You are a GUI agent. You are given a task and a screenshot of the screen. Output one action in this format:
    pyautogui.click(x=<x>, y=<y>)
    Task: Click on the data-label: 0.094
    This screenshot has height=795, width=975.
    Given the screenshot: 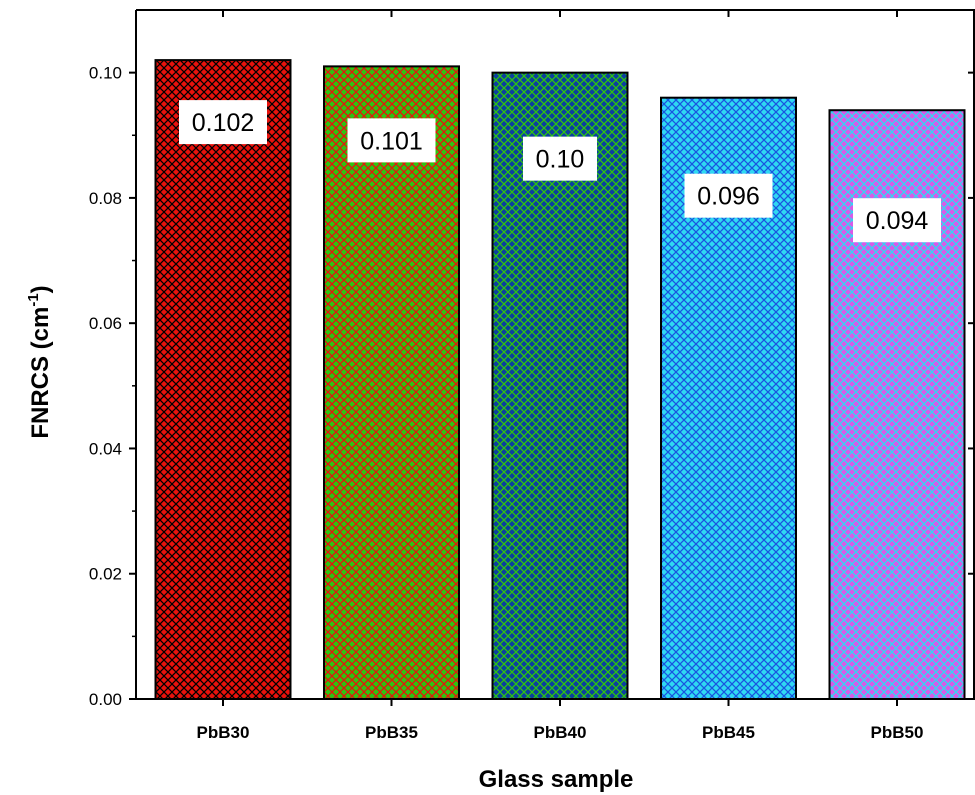 What is the action you would take?
    pyautogui.click(x=897, y=221)
    